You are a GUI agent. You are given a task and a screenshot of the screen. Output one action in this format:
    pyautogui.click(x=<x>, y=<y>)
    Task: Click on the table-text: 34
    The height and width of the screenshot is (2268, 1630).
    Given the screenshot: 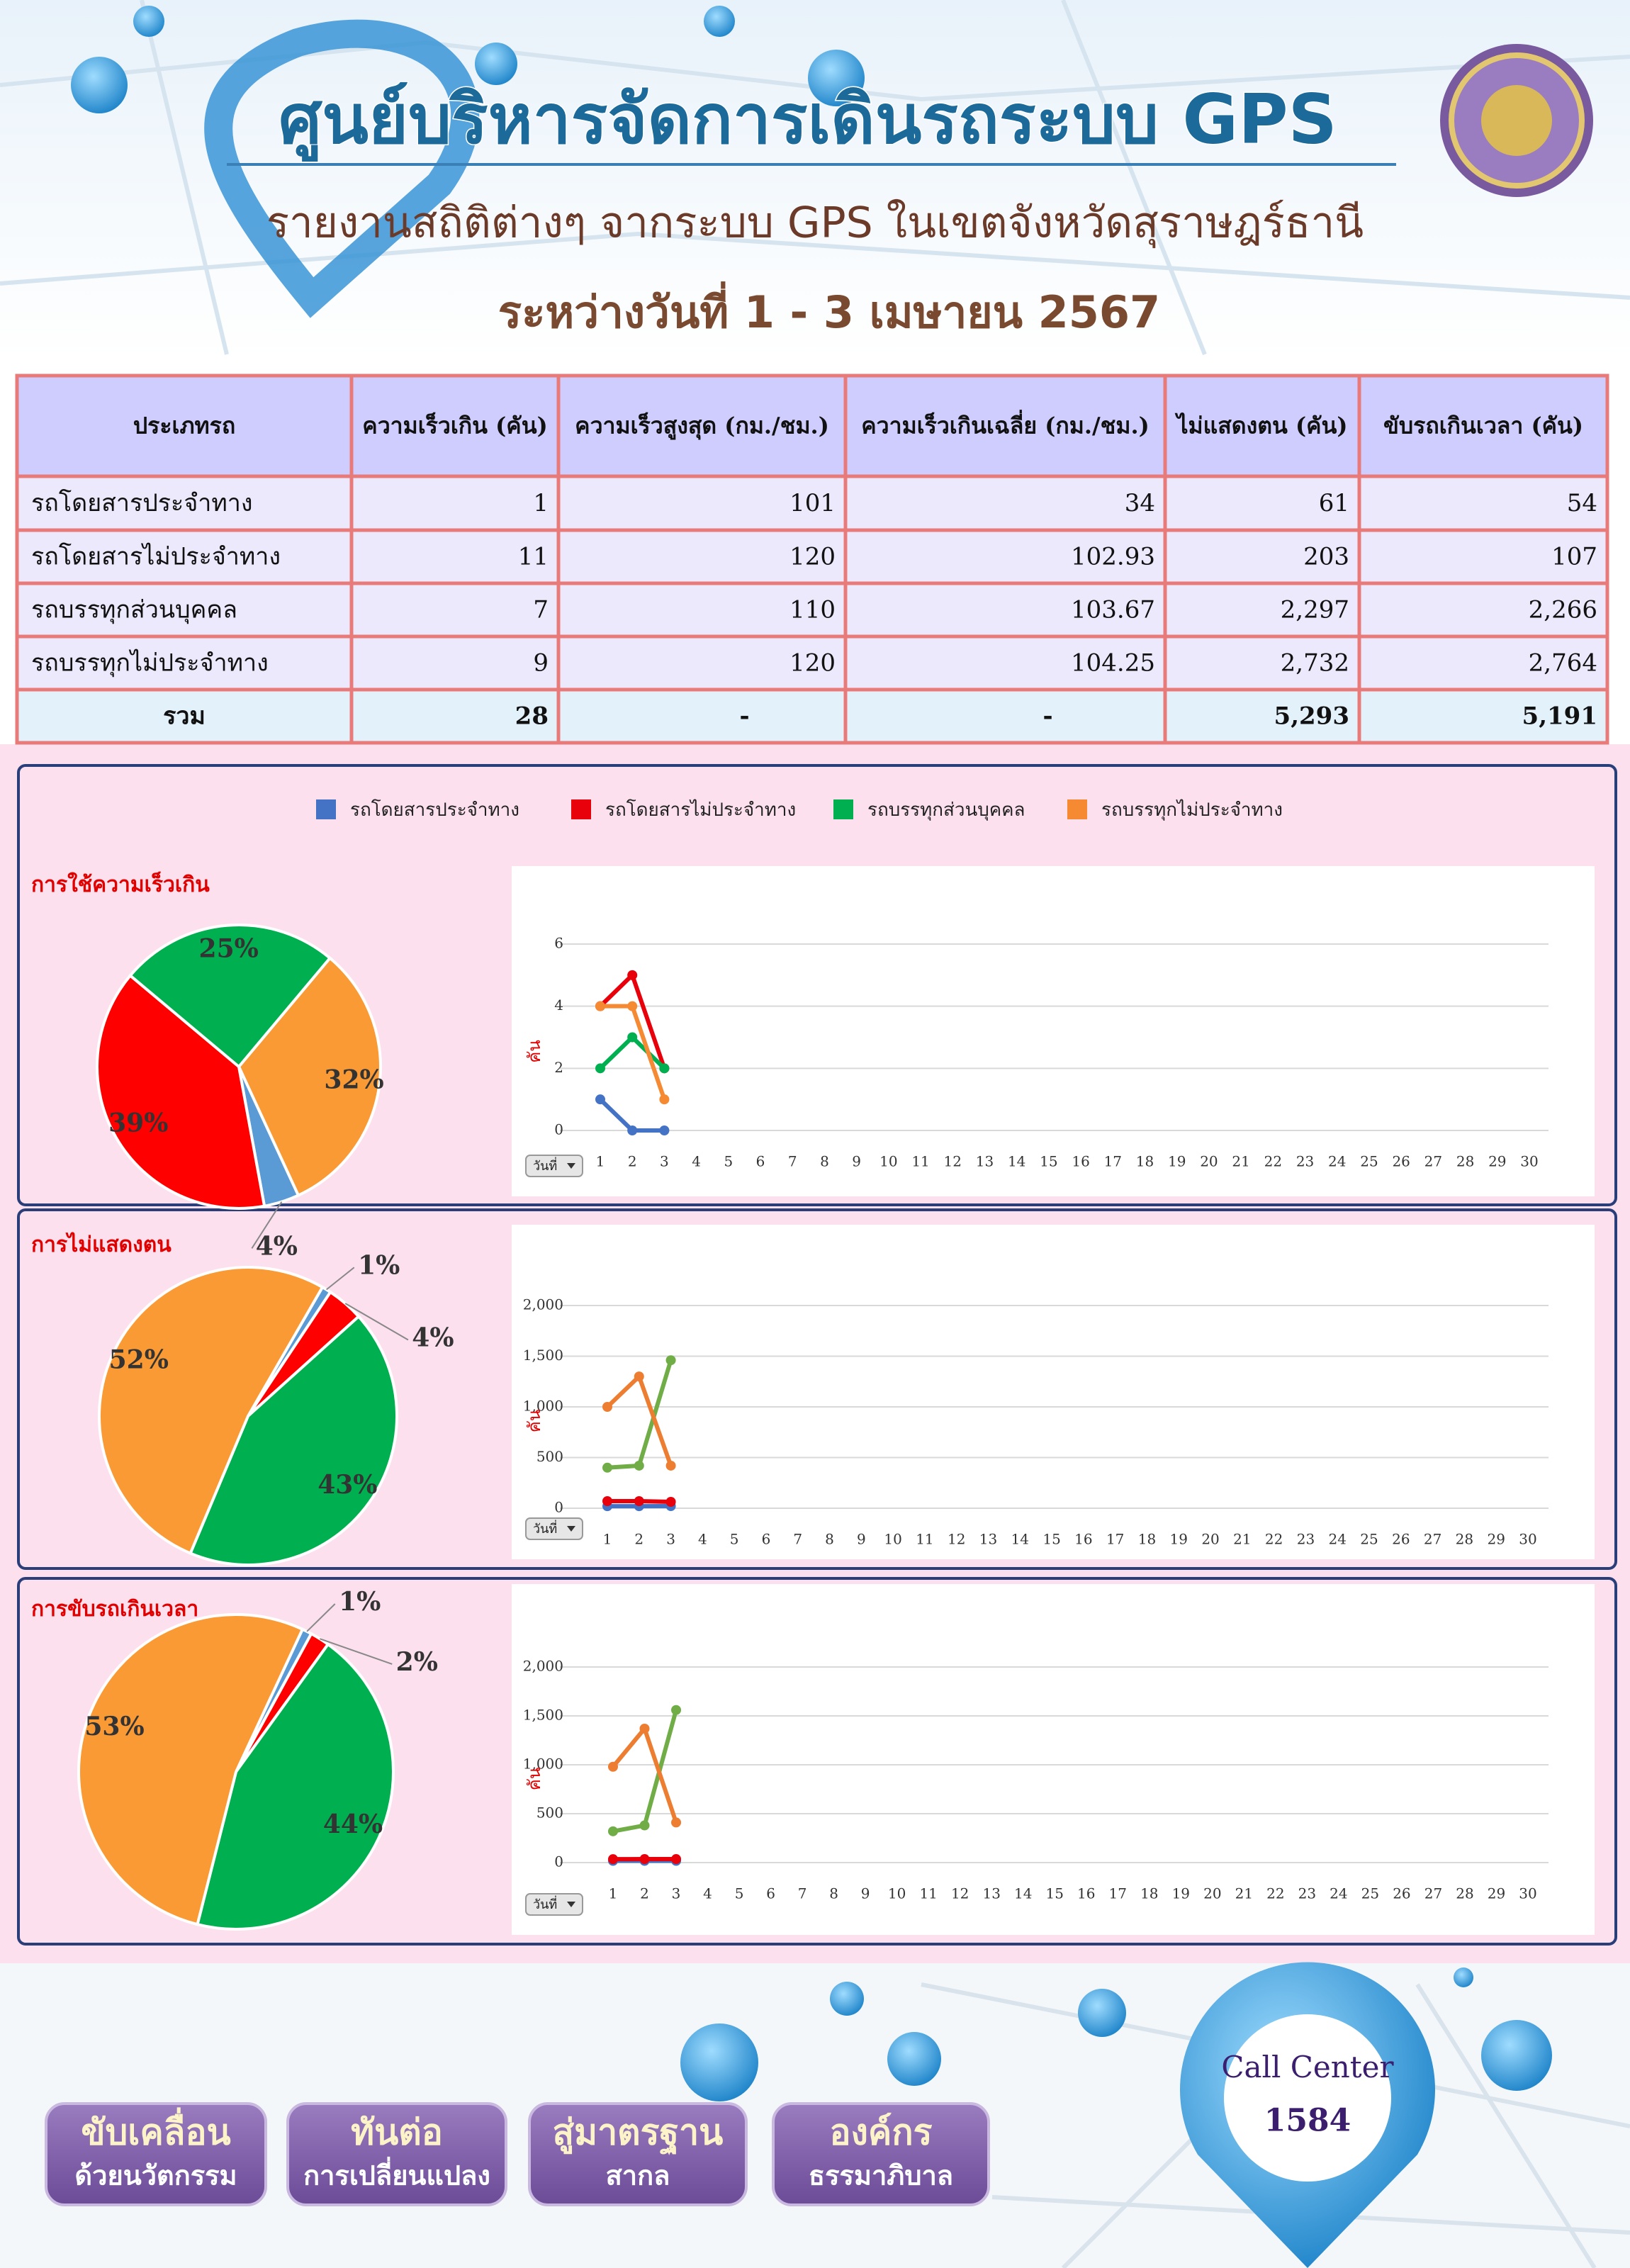 What is the action you would take?
    pyautogui.click(x=1140, y=503)
    